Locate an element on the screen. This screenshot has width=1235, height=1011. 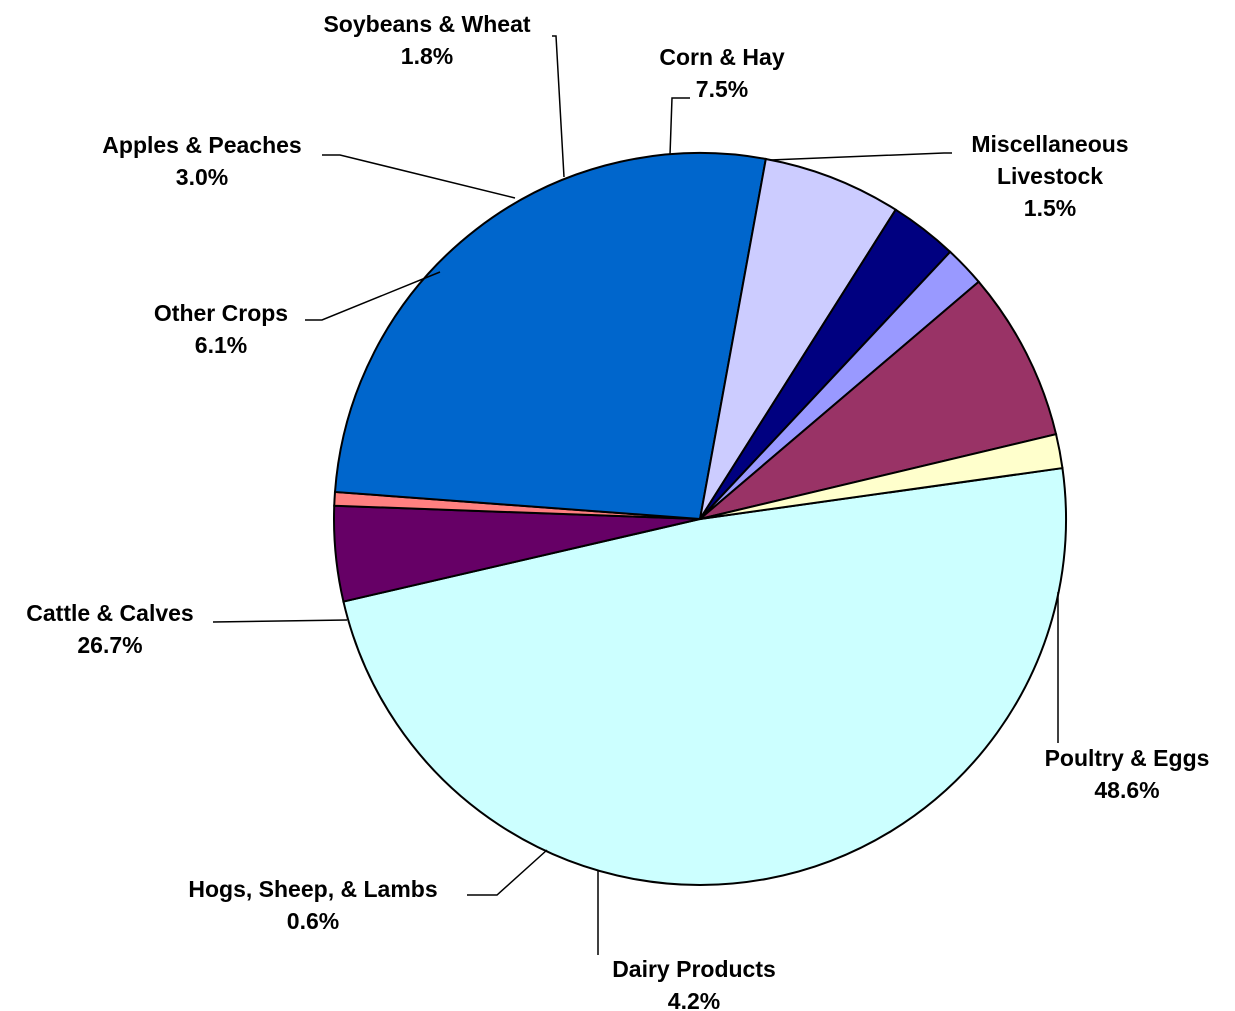
pie-slice-other-crops is located at coordinates (798, 338).